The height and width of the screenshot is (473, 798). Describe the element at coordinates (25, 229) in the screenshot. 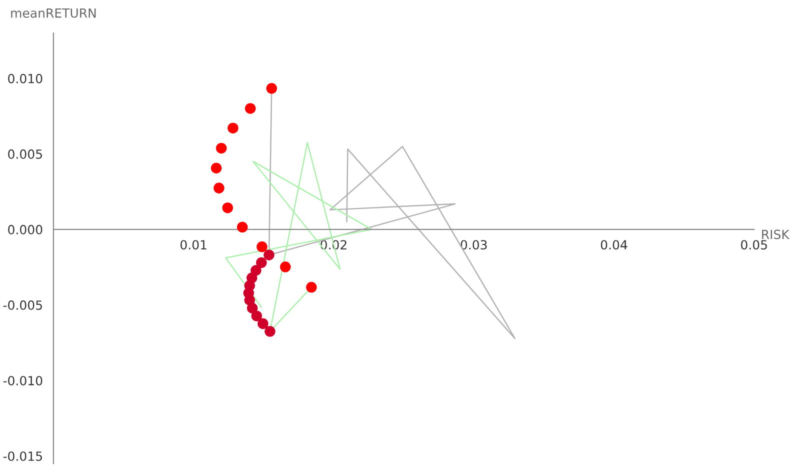

I see `y-tick-label: 0.000` at that location.